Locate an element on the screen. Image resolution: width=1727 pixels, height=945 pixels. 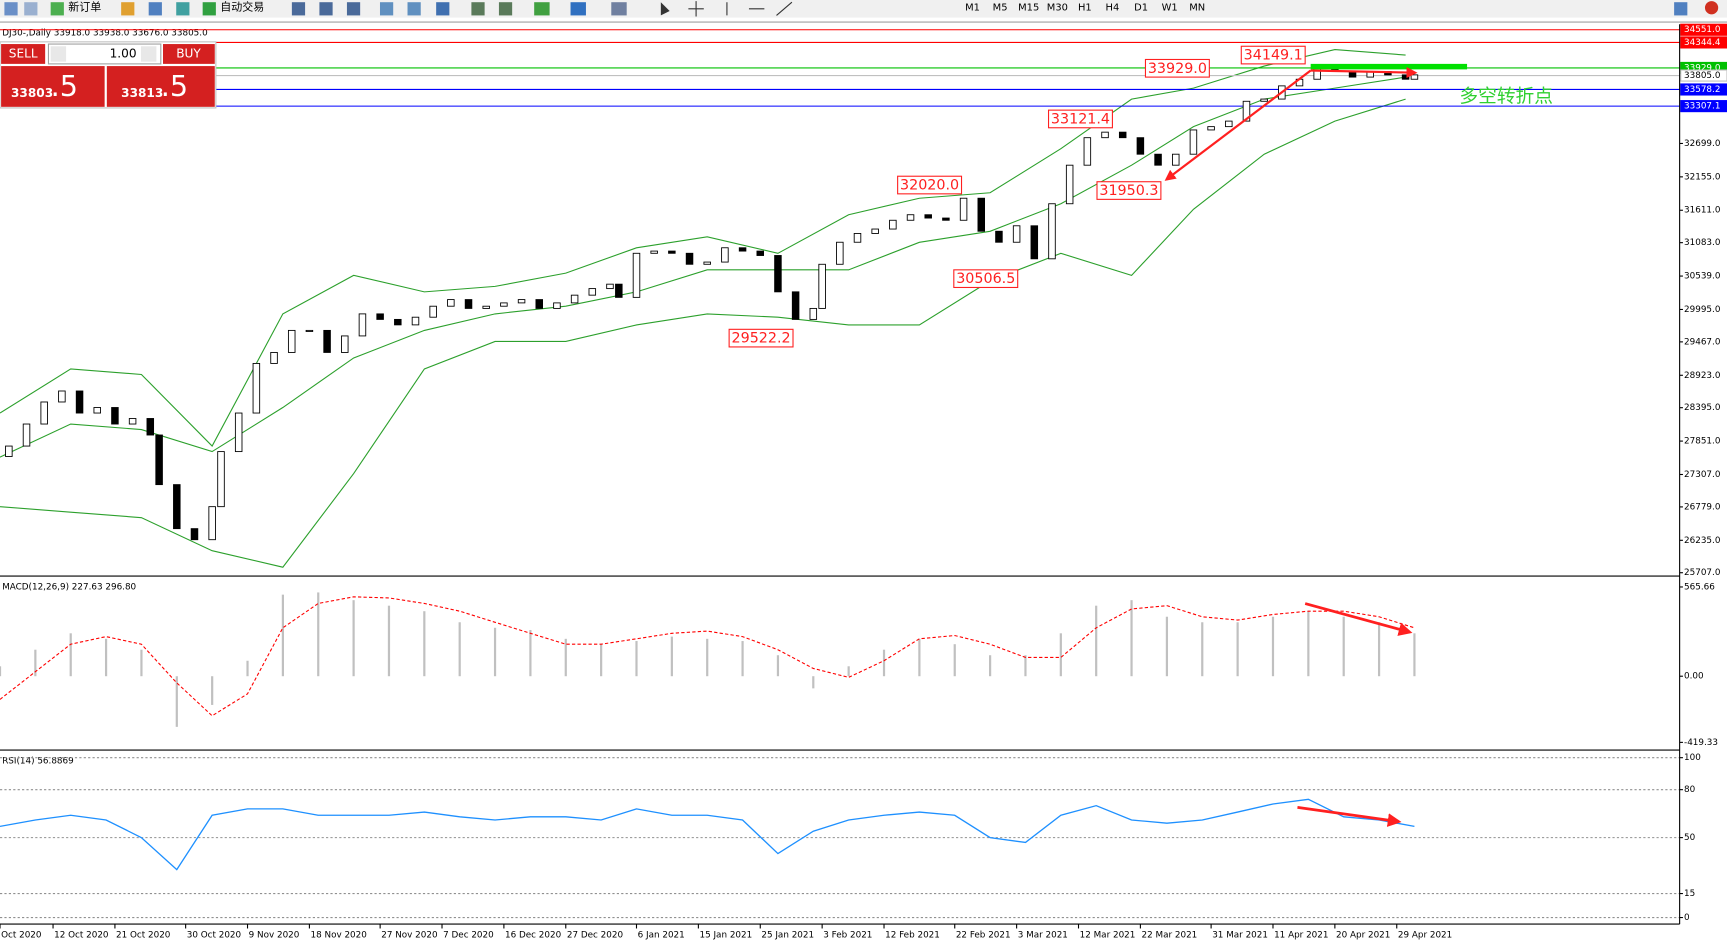
timeframe-button: M15 is located at coordinates (1028, 8).